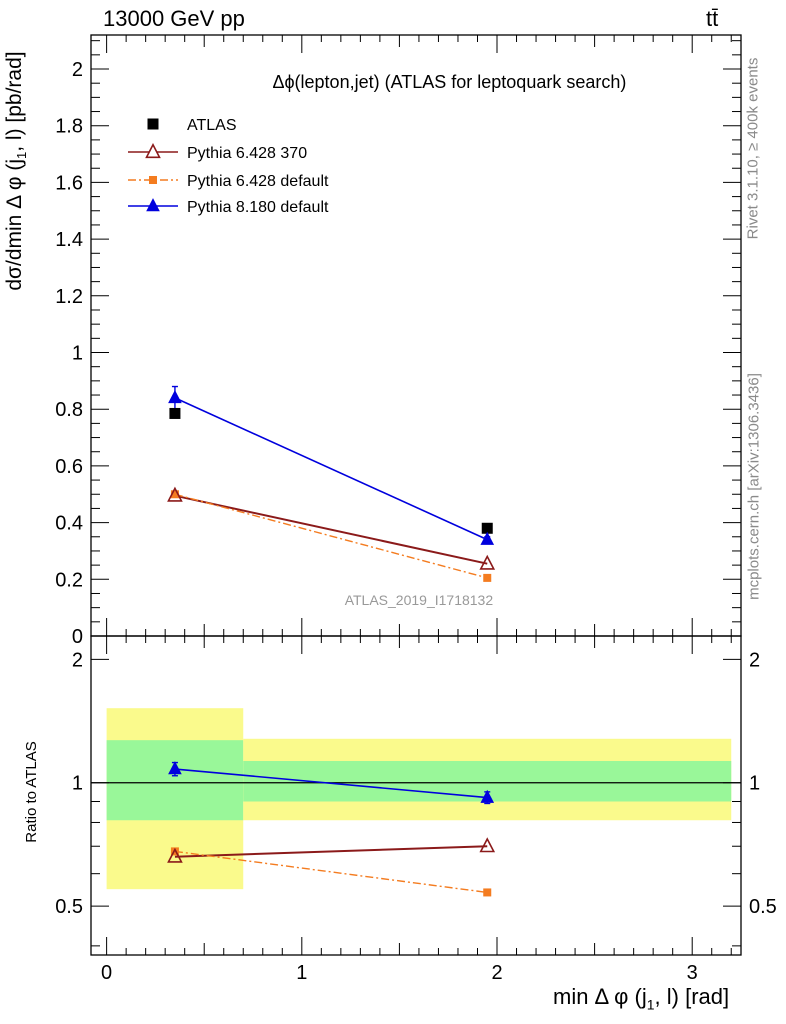 This screenshot has width=786, height=1024. Describe the element at coordinates (77, 354) in the screenshot. I see `main-y-tick-label: 1` at that location.